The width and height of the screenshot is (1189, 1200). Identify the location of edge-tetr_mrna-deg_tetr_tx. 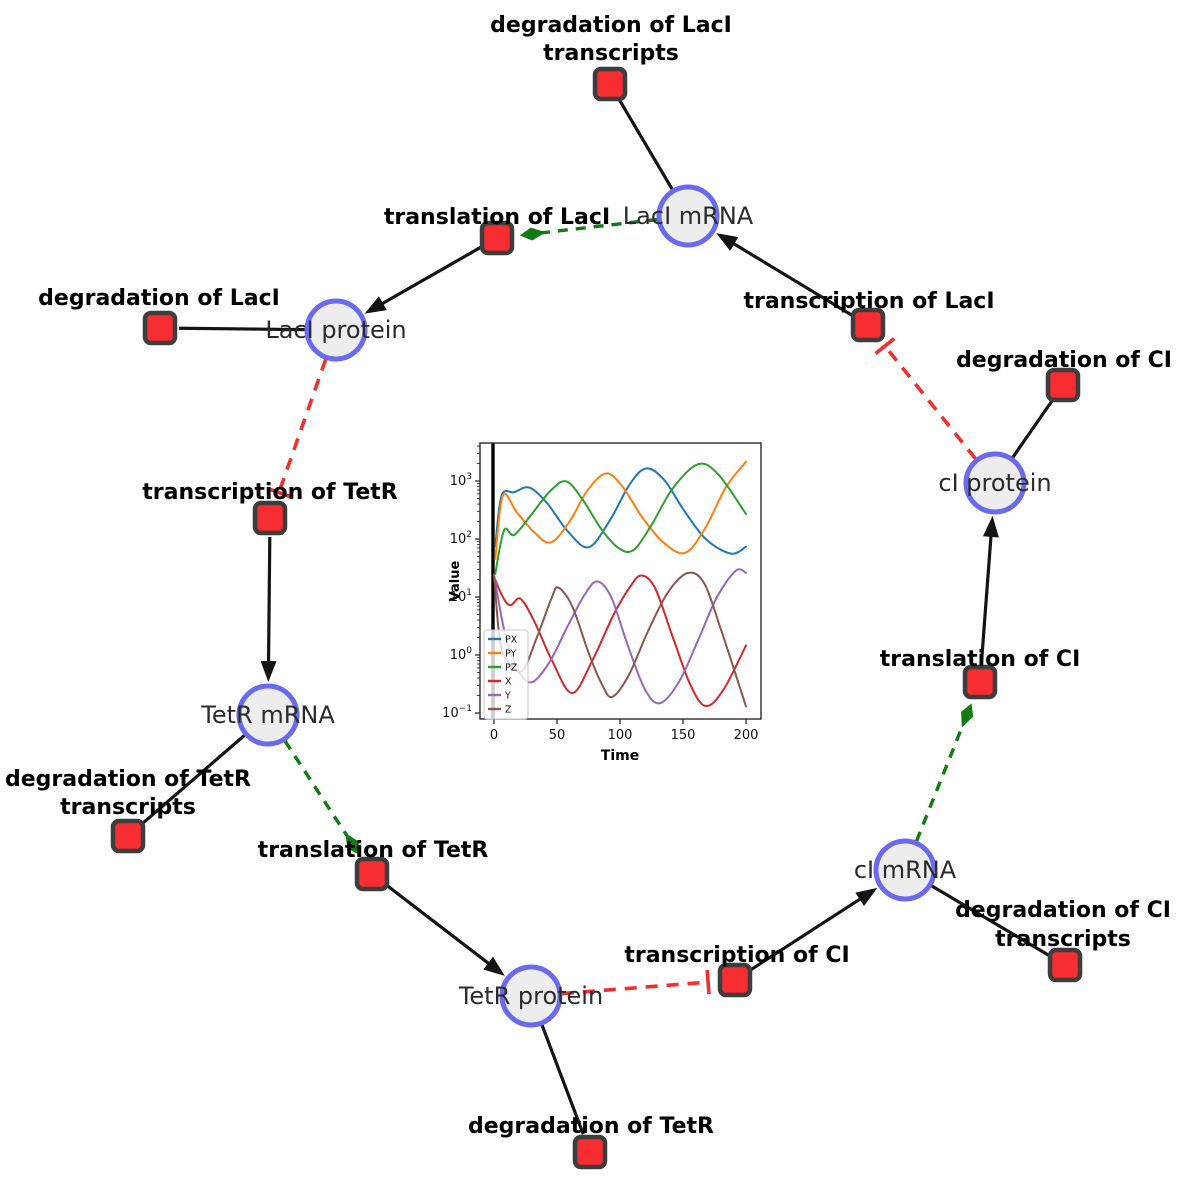
(193, 779).